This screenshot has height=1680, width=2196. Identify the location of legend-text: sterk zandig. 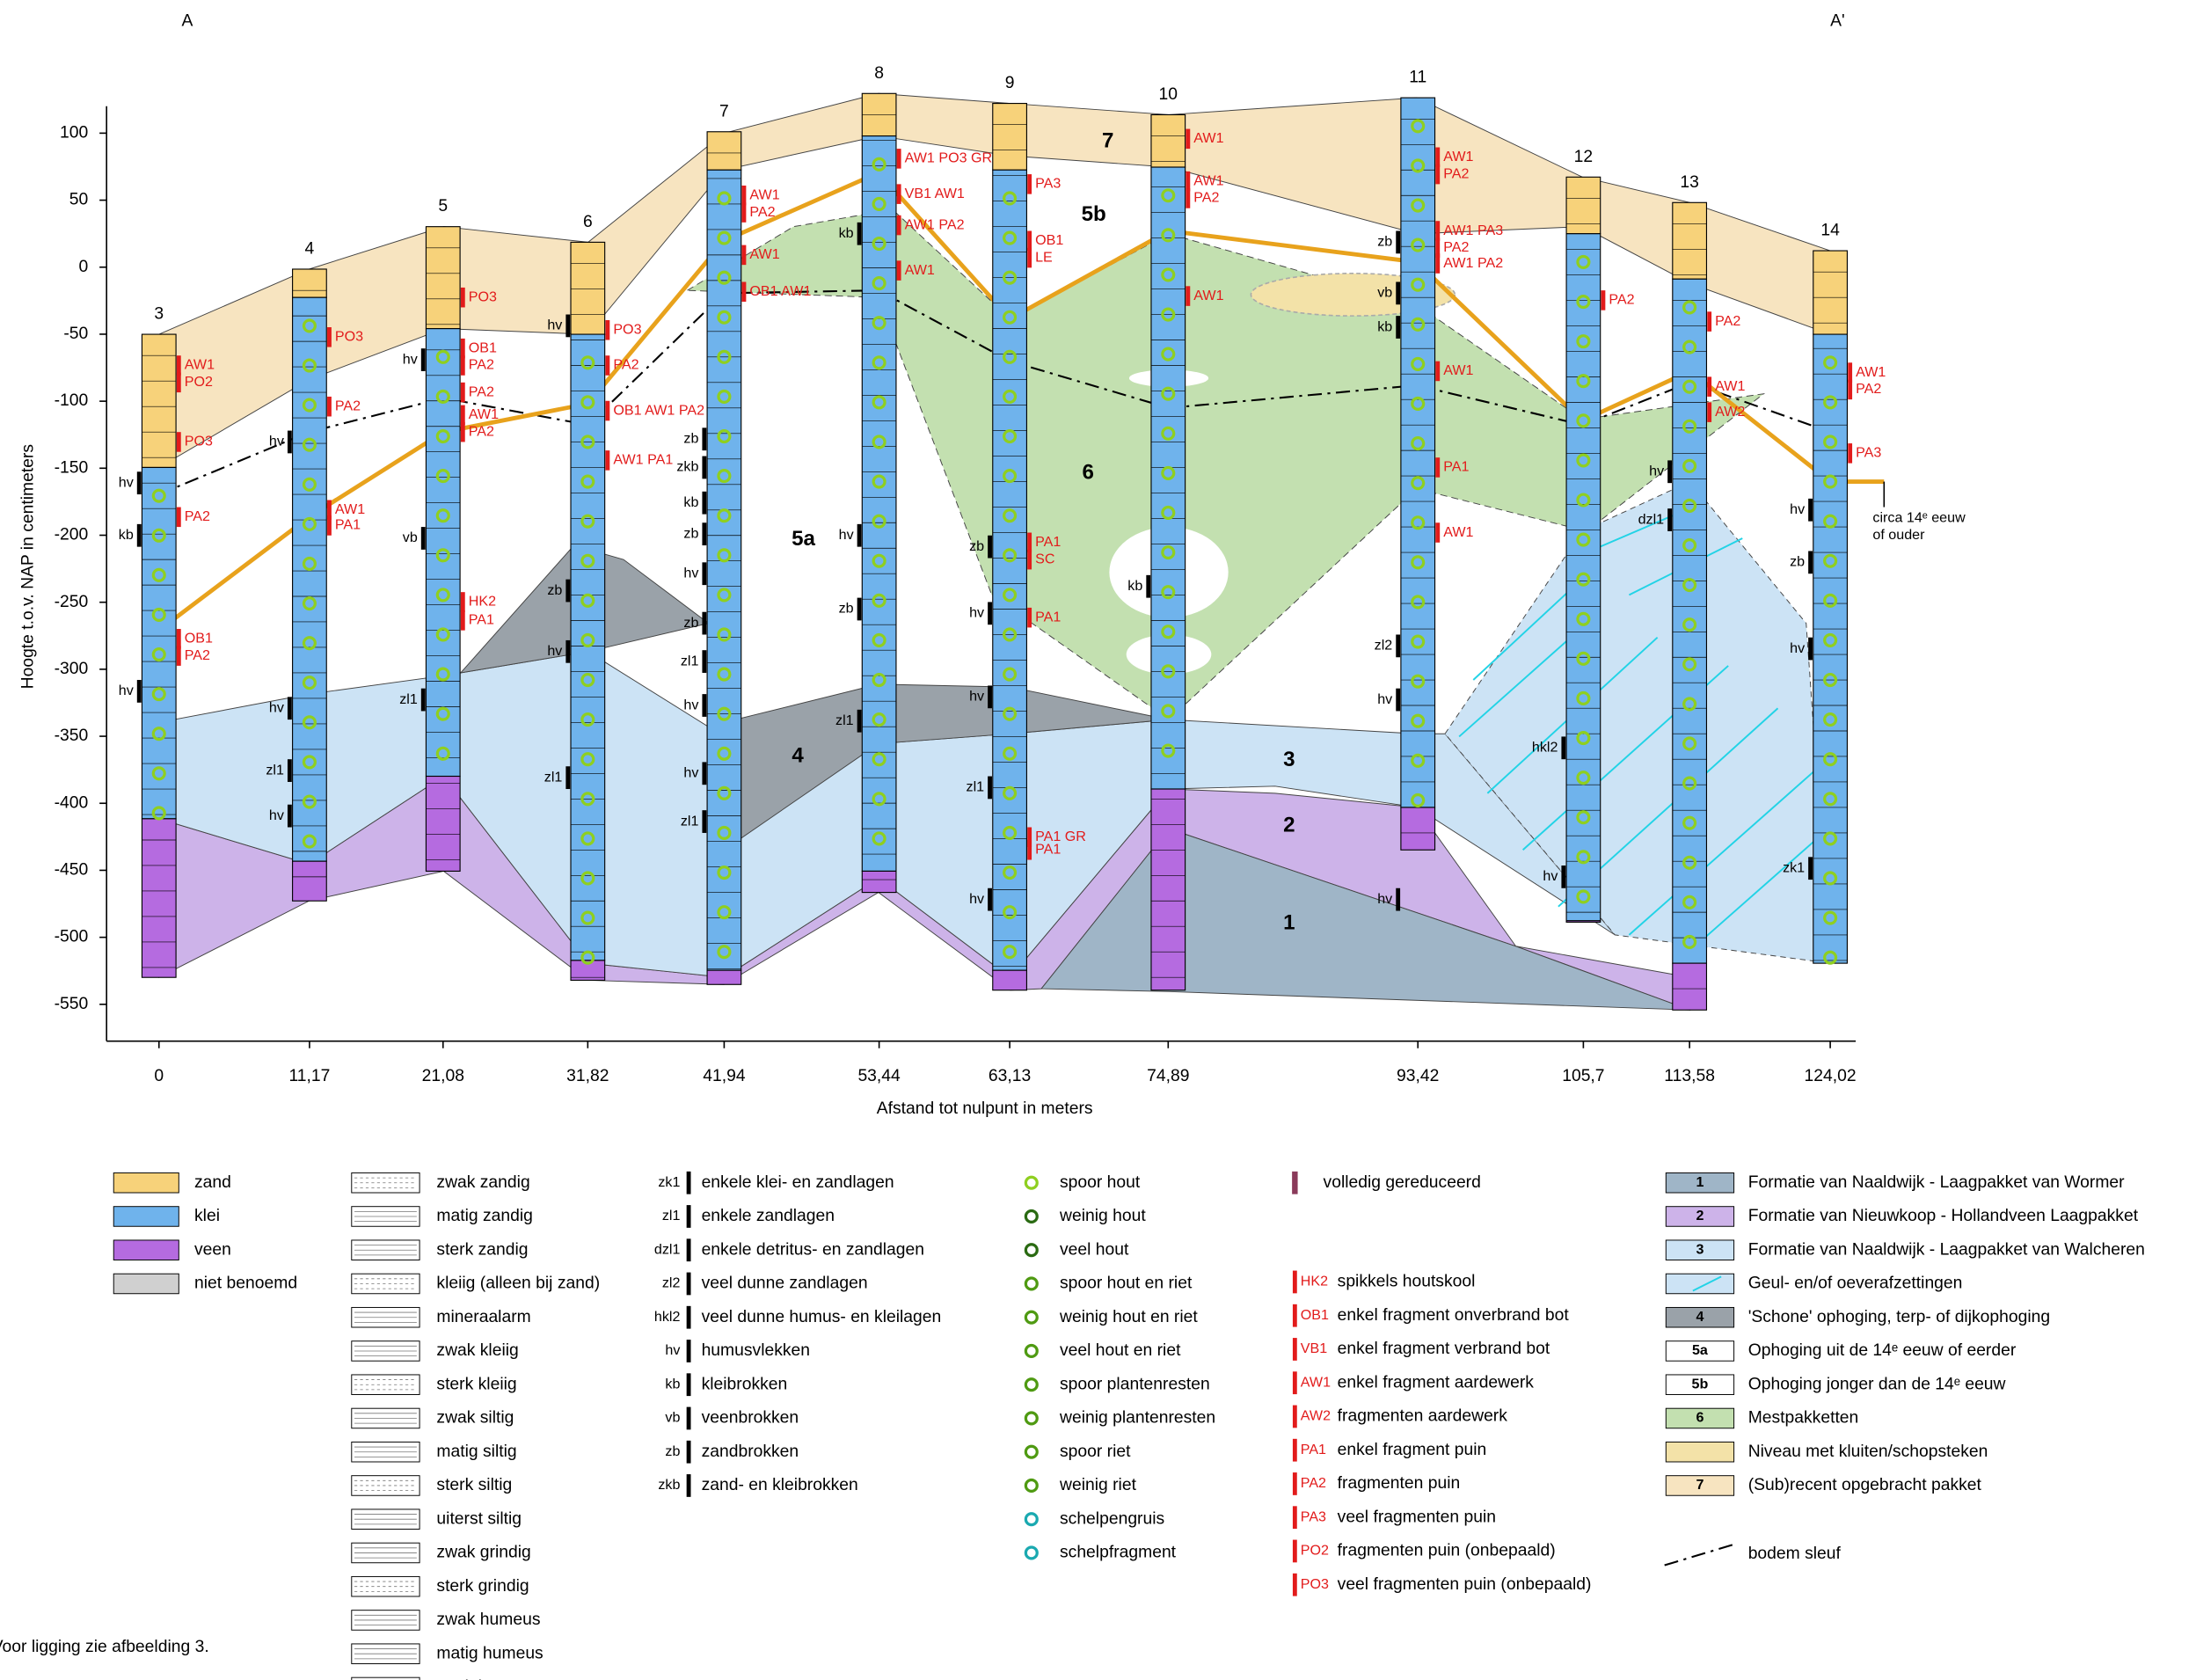
(482, 1249).